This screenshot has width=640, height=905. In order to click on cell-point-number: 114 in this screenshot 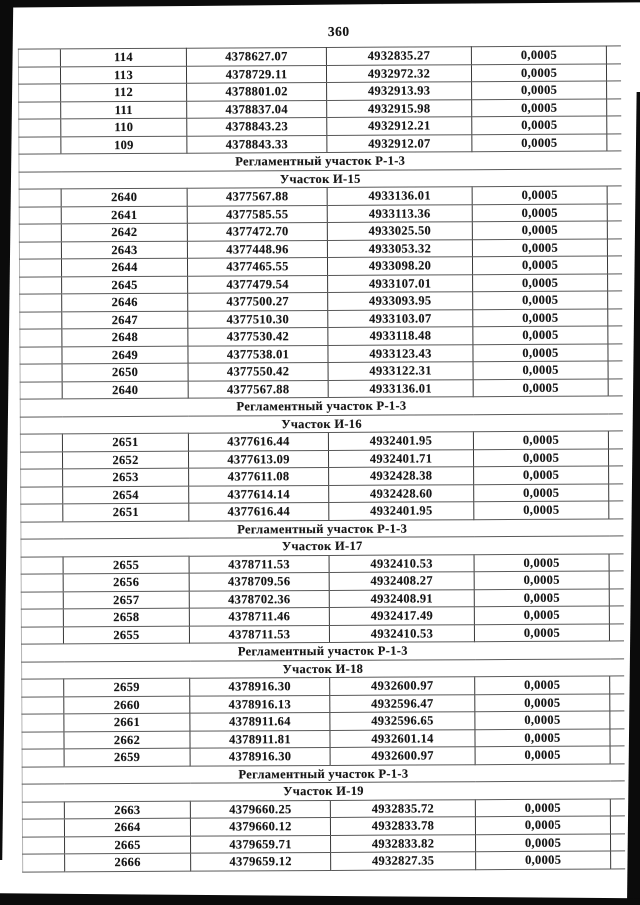, I will do `click(123, 57)`.